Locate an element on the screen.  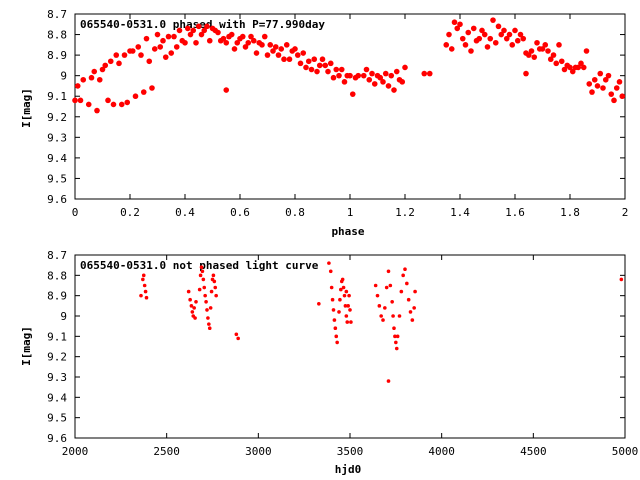
unphased-y-tick-label: 9.2 is located at coordinates (57, 357).